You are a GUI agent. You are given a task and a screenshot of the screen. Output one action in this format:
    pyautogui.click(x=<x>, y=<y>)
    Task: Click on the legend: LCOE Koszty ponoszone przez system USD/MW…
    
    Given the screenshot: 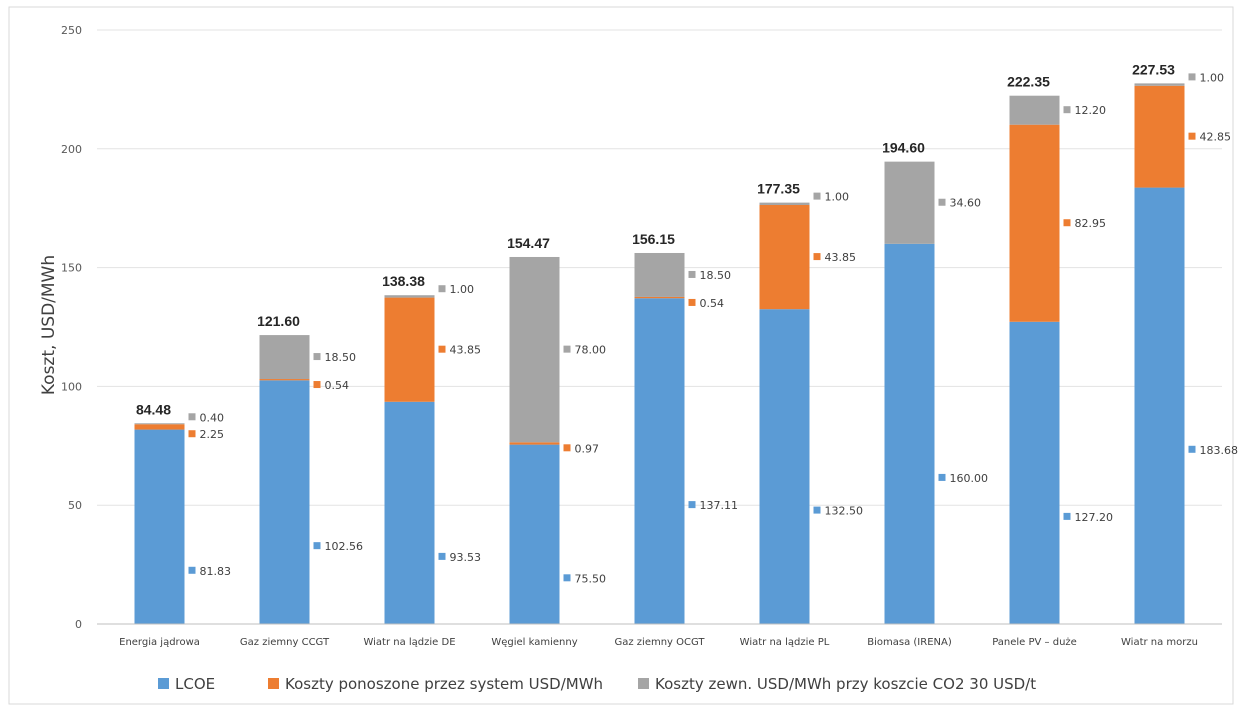 What is the action you would take?
    pyautogui.click(x=597, y=684)
    